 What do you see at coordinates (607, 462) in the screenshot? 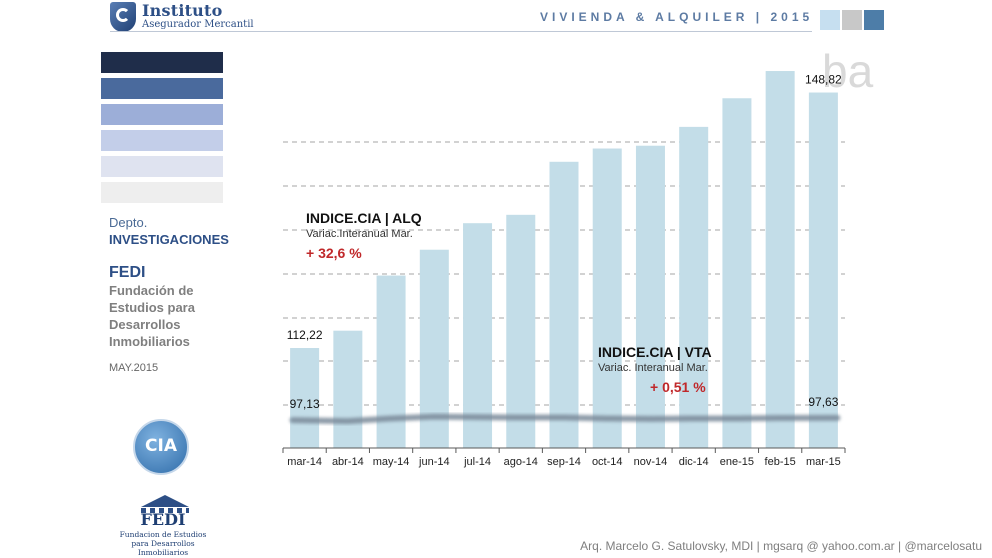
I see `x-tick-label: oct-14` at bounding box center [607, 462].